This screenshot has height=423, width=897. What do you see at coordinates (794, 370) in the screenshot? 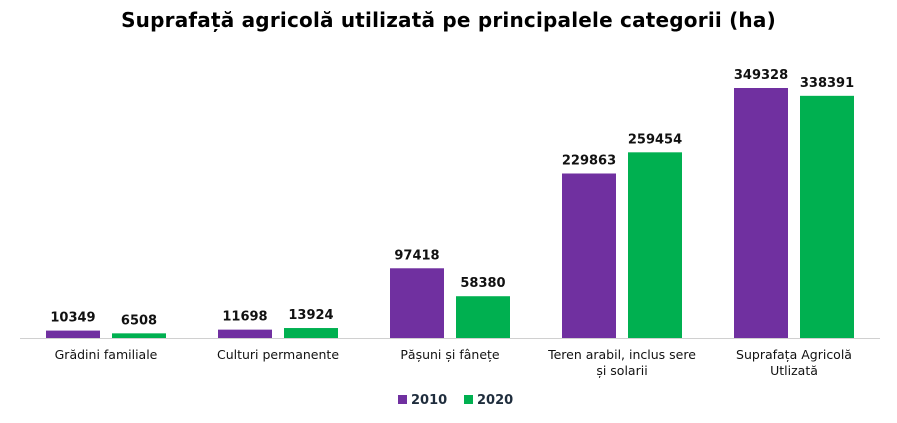
I see `x-tick-label-4-line2: Utlizată` at bounding box center [794, 370].